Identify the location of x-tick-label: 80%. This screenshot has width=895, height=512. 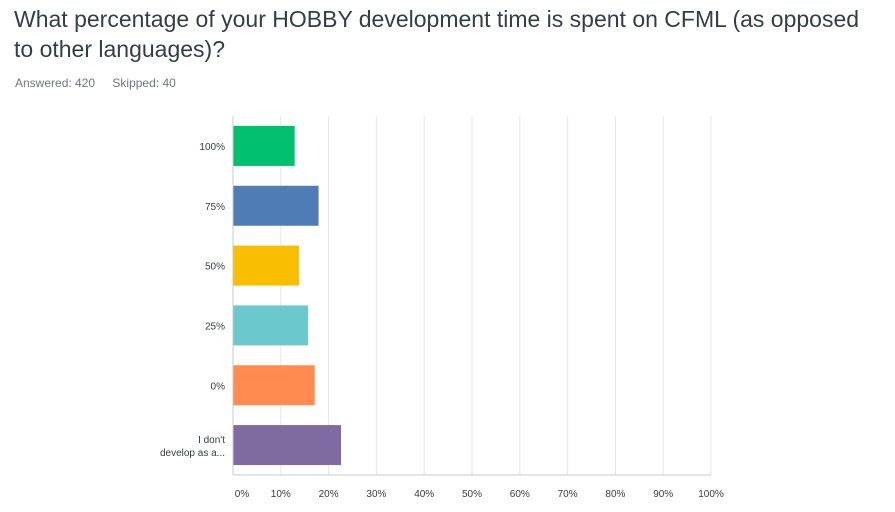
(615, 494).